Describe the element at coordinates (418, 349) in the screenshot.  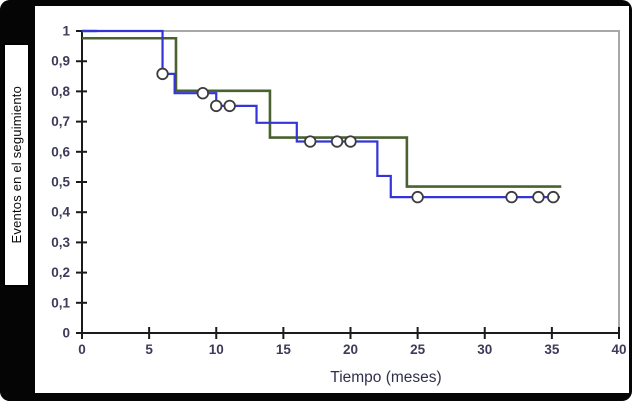
I see `x-tick-label: 25` at that location.